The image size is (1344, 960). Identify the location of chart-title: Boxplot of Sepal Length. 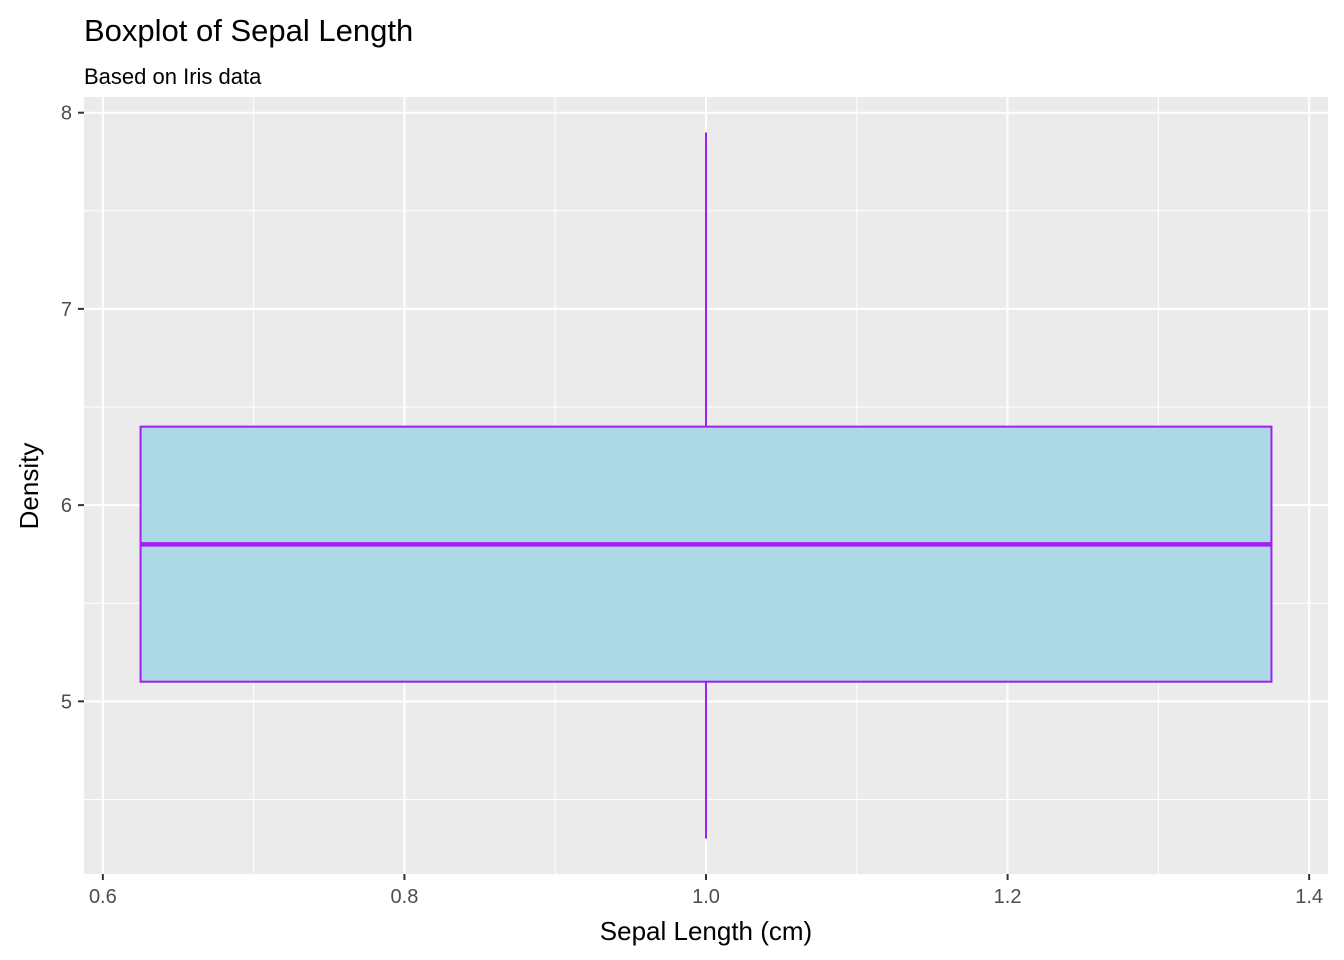
(248, 30).